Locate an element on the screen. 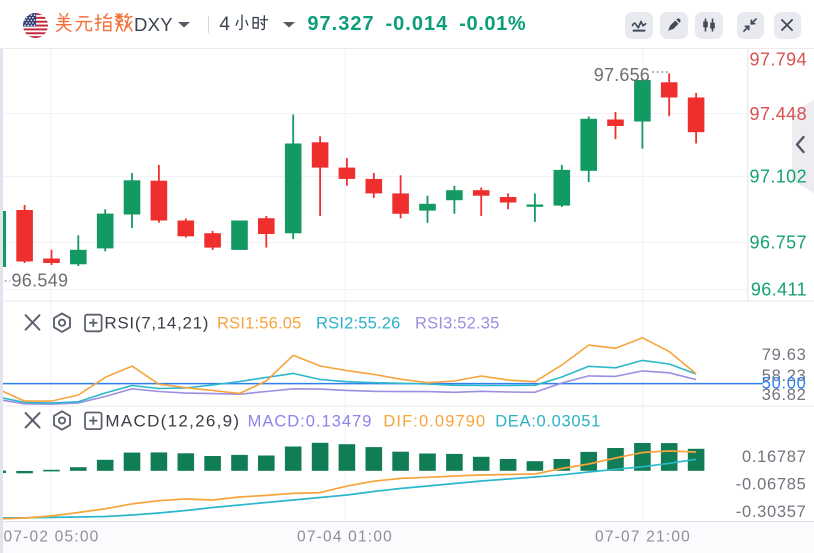  svg-text: RSI(7,14,21) is located at coordinates (156, 323).